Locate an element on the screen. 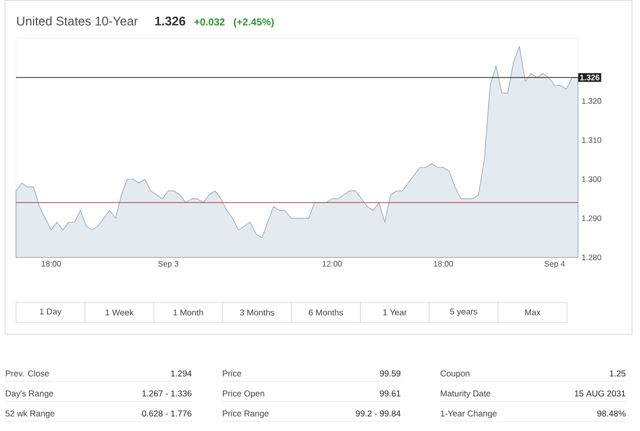 The width and height of the screenshot is (640, 431). y-tick-label: 1.310 is located at coordinates (592, 140).